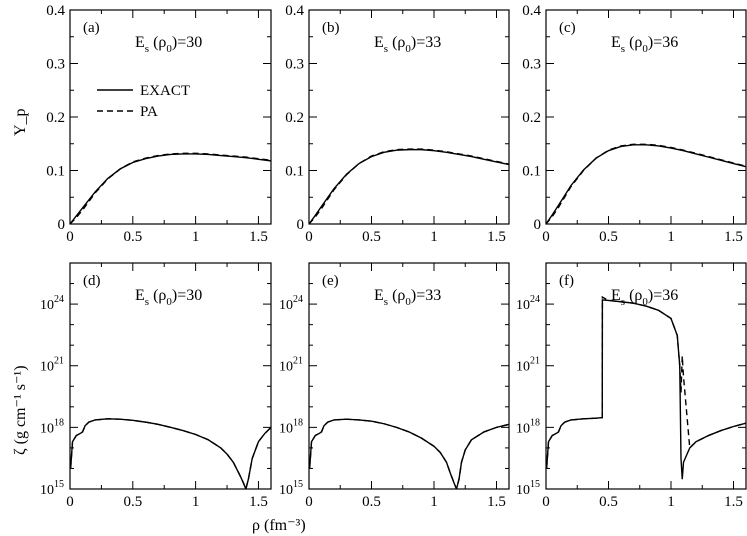  What do you see at coordinates (291, 488) in the screenshot?
I see `panel-e-ytick-label: 1015` at bounding box center [291, 488].